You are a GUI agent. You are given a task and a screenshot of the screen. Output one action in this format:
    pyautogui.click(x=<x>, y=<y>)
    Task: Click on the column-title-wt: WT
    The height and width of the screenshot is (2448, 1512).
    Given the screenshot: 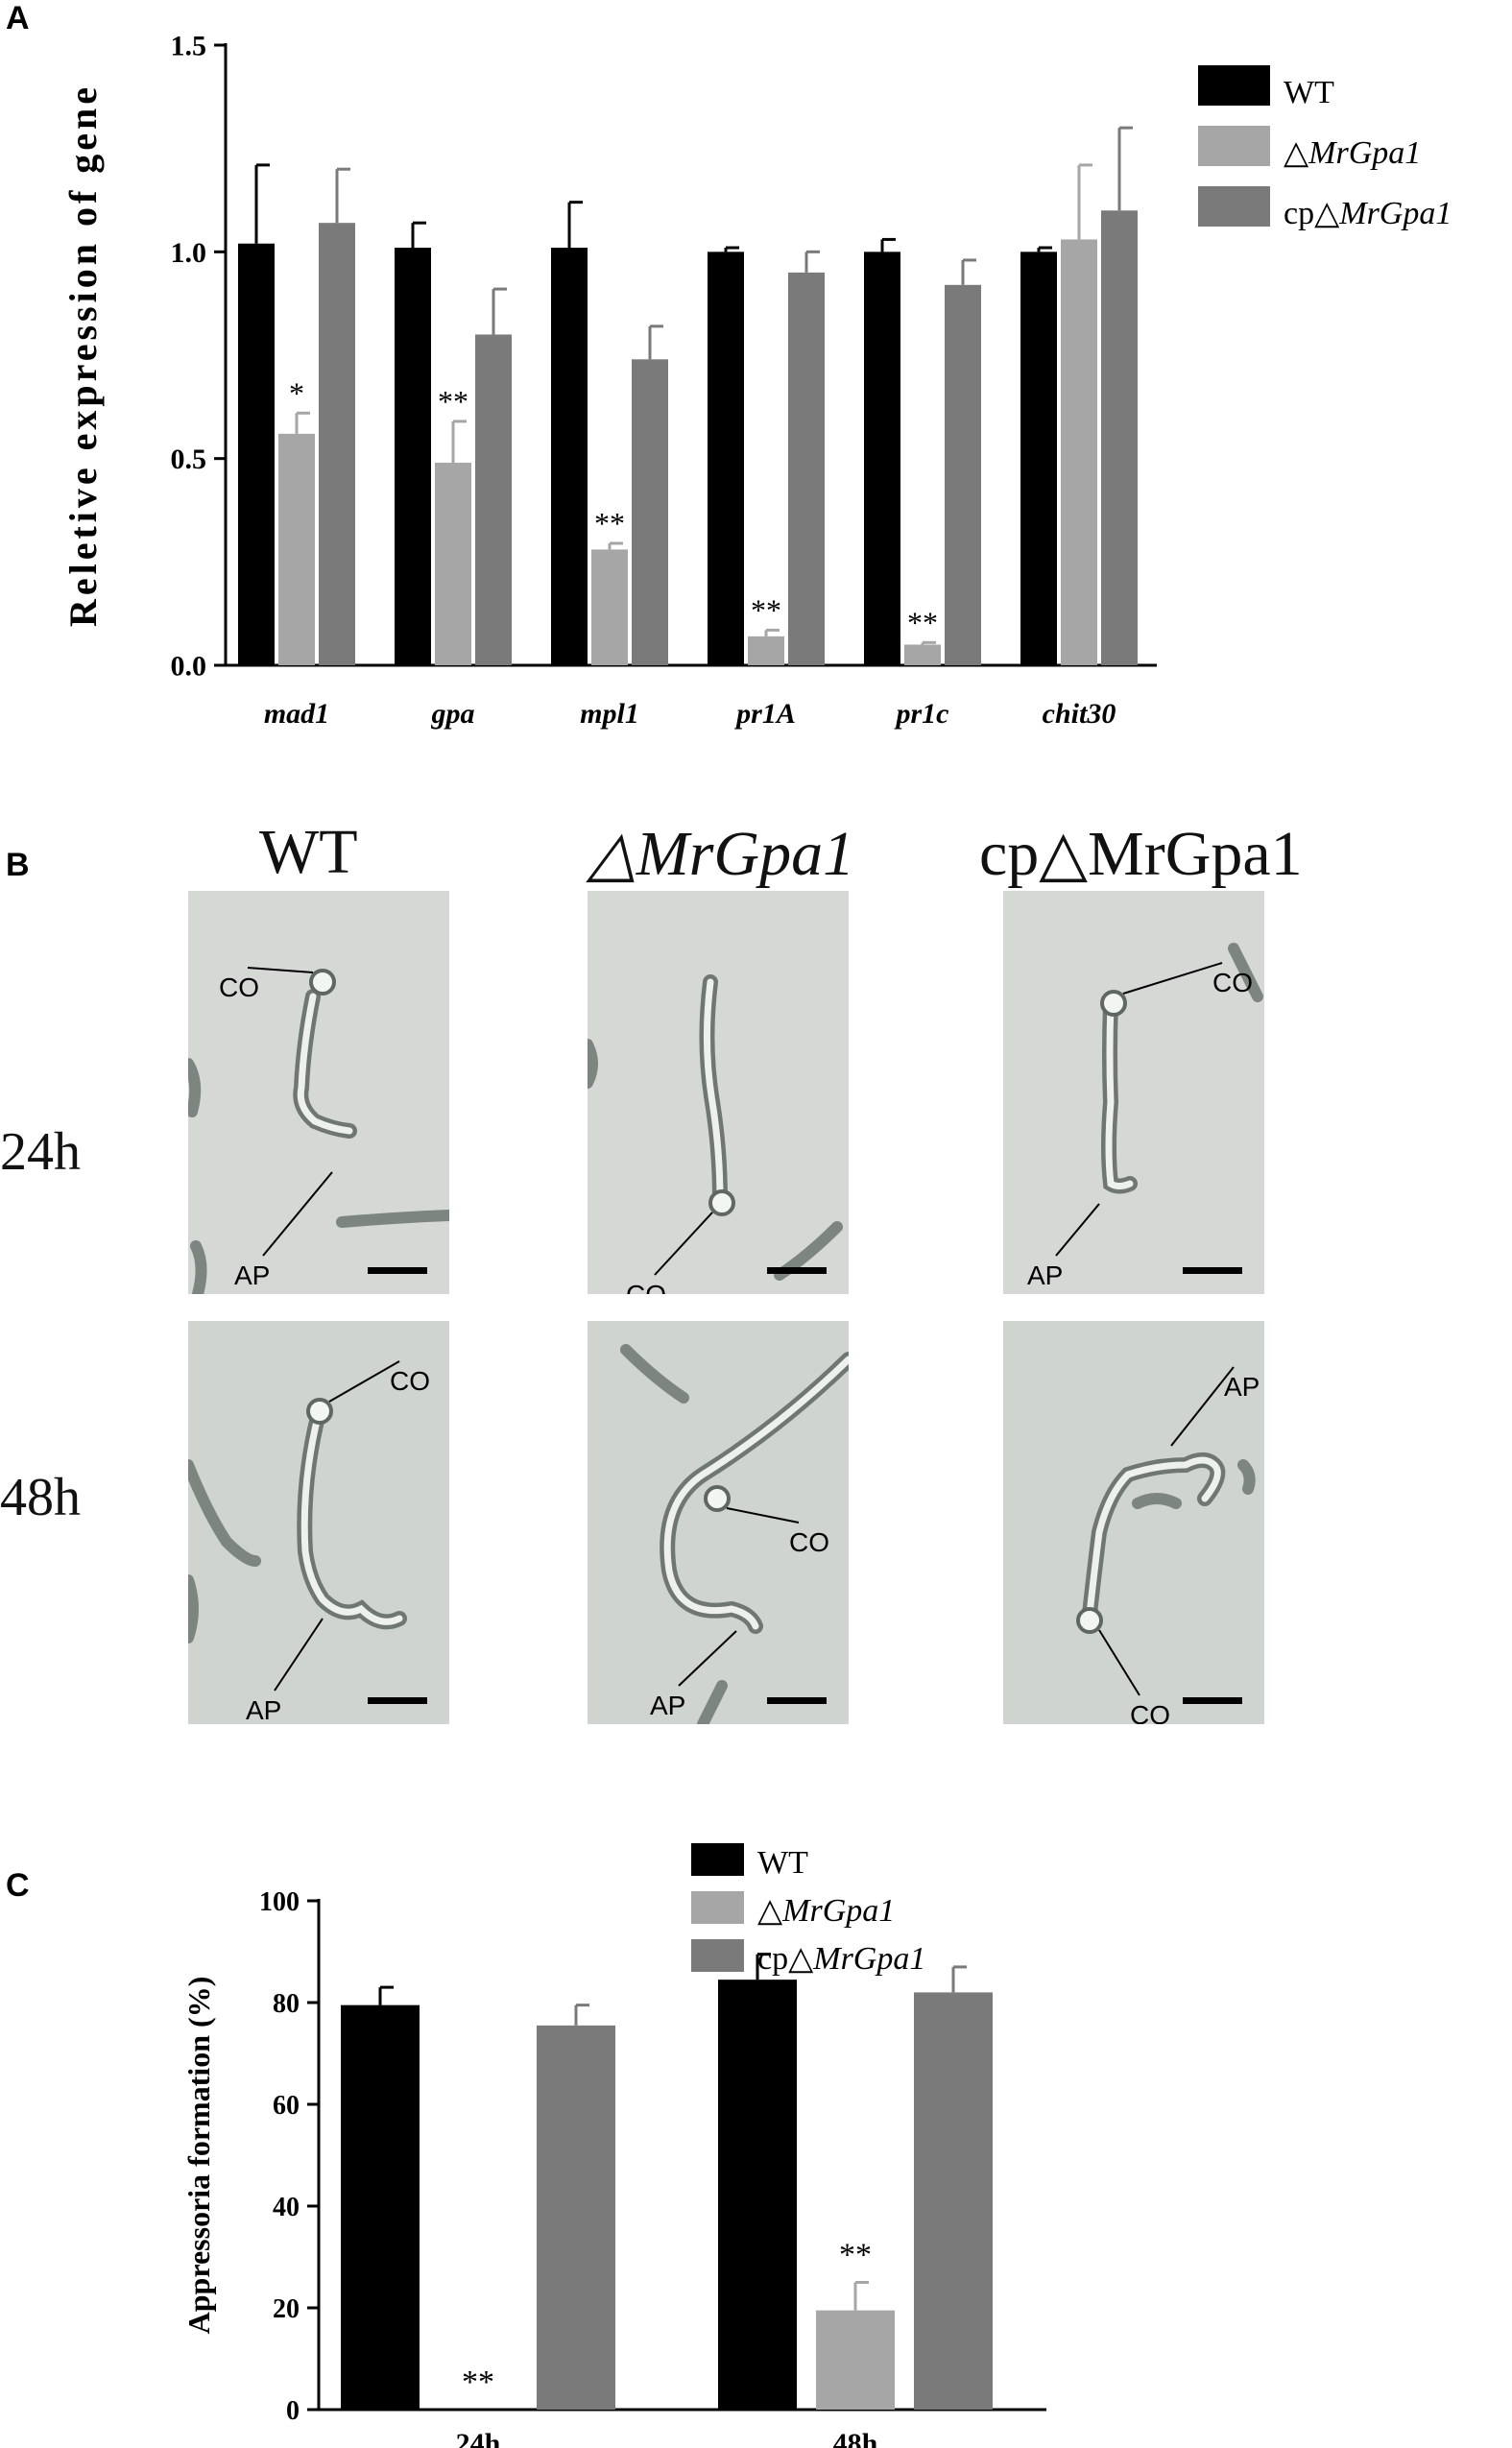 What is the action you would take?
    pyautogui.click(x=308, y=852)
    